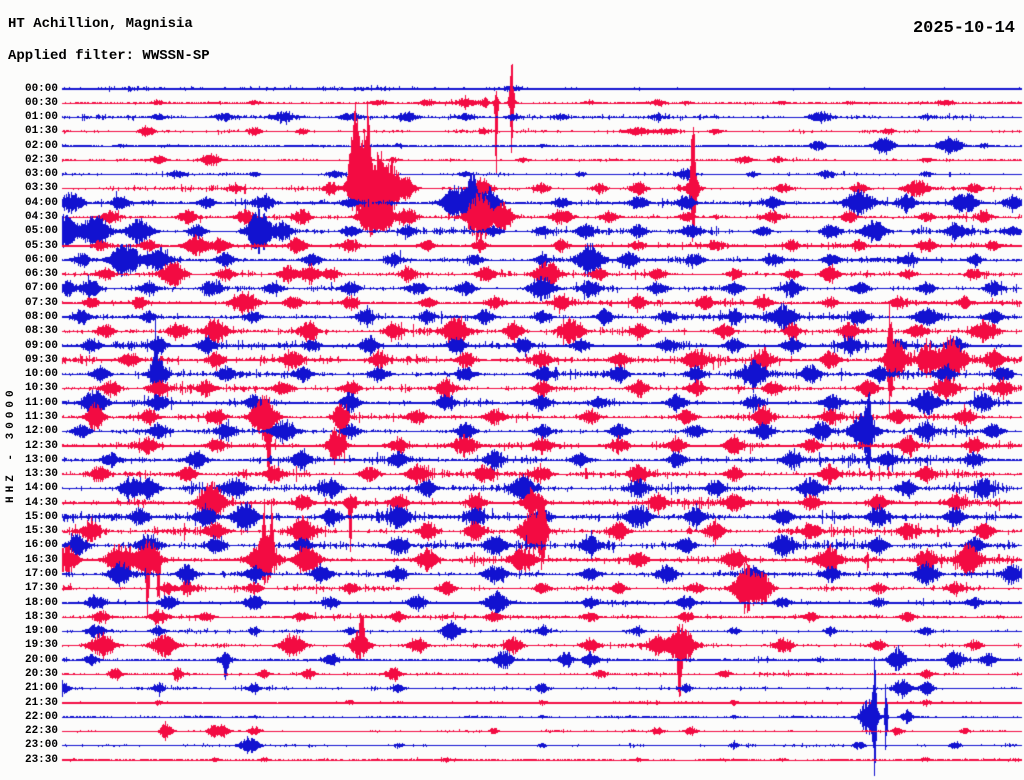  Describe the element at coordinates (41, 702) in the screenshot. I see `time-label: 21:30` at that location.